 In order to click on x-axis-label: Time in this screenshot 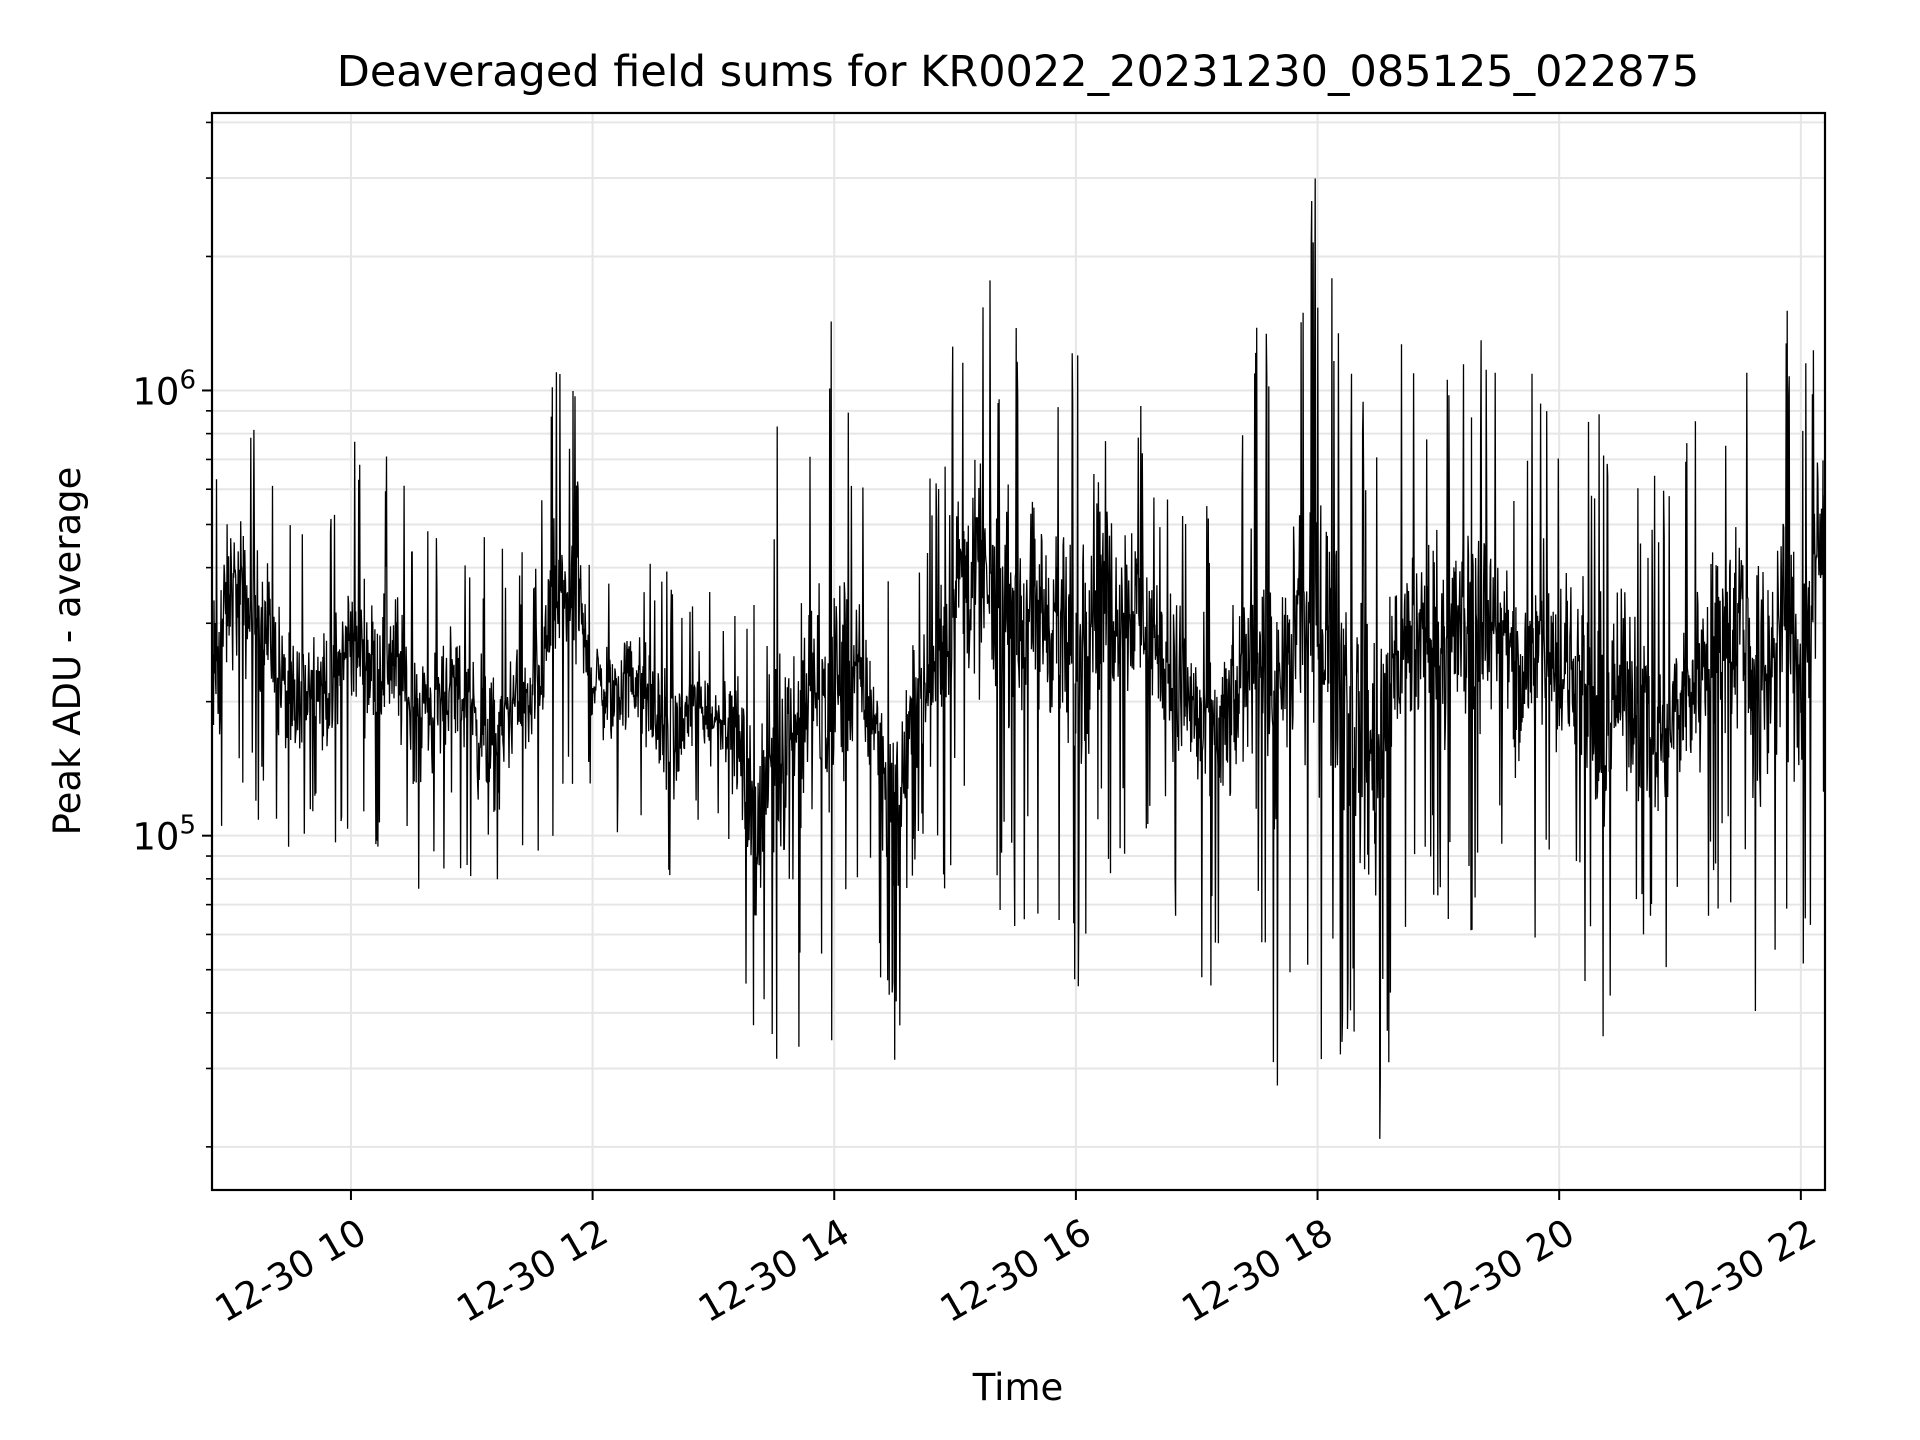, I will do `click(1018, 1387)`.